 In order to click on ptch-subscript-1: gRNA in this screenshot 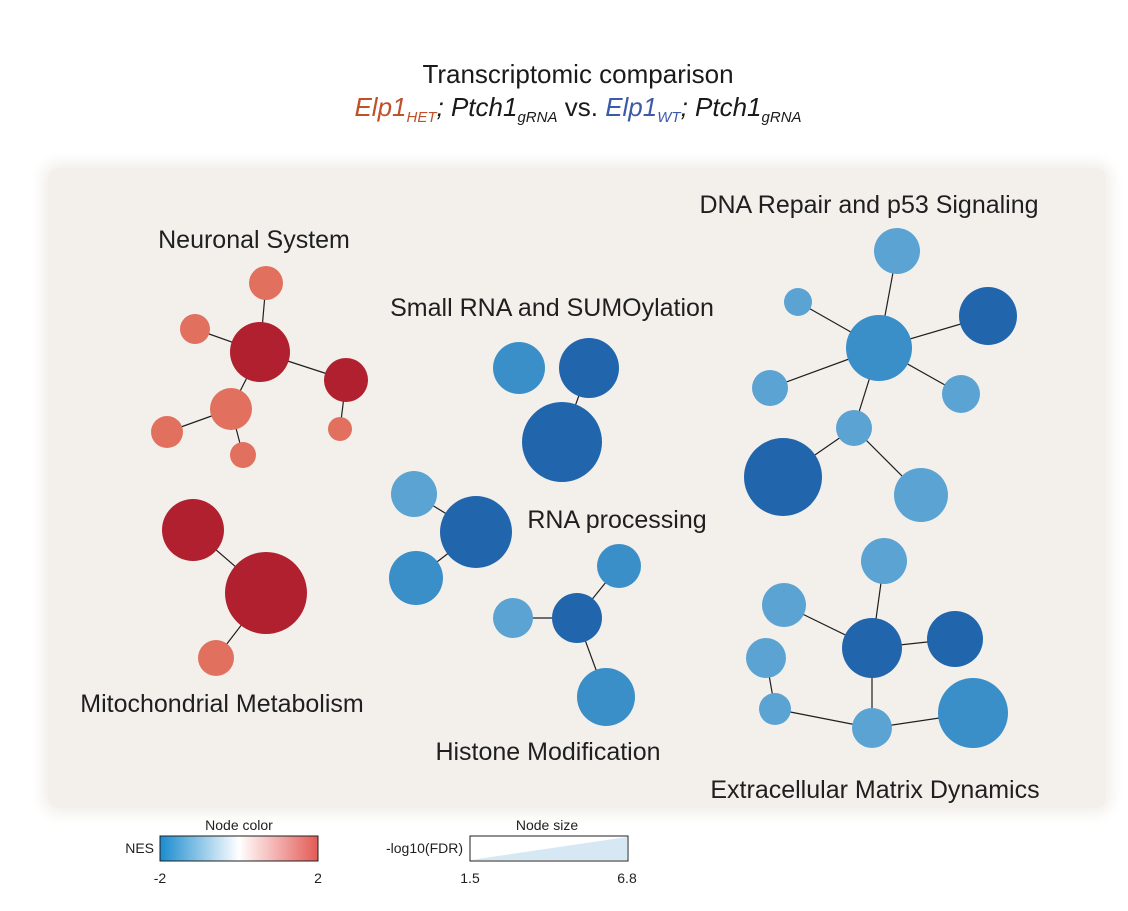, I will do `click(537, 117)`.